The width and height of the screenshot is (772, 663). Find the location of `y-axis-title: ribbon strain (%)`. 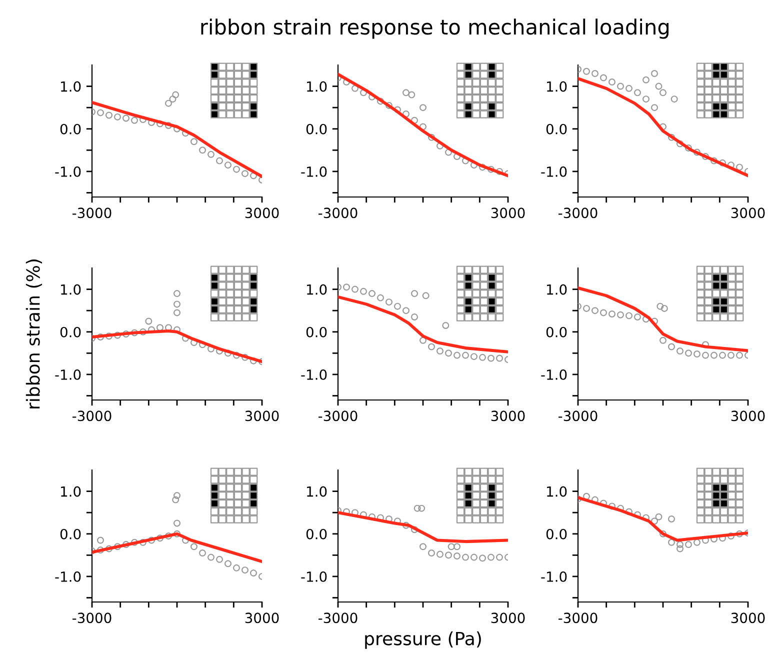

y-axis-title: ribbon strain (%) is located at coordinates (34, 334).